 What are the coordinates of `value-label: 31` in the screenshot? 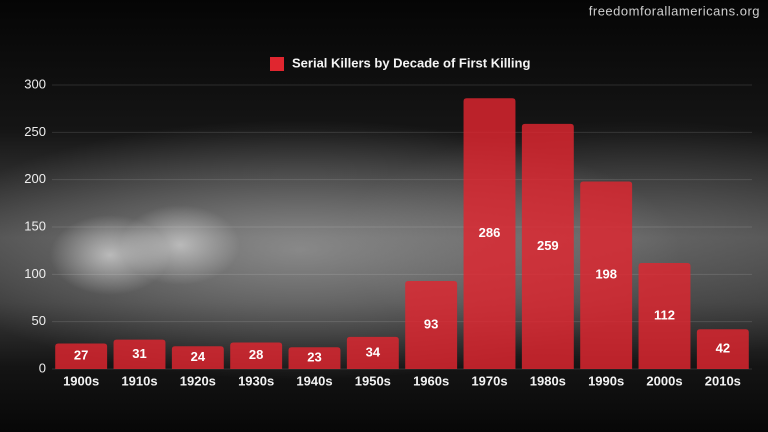 It's located at (139, 353).